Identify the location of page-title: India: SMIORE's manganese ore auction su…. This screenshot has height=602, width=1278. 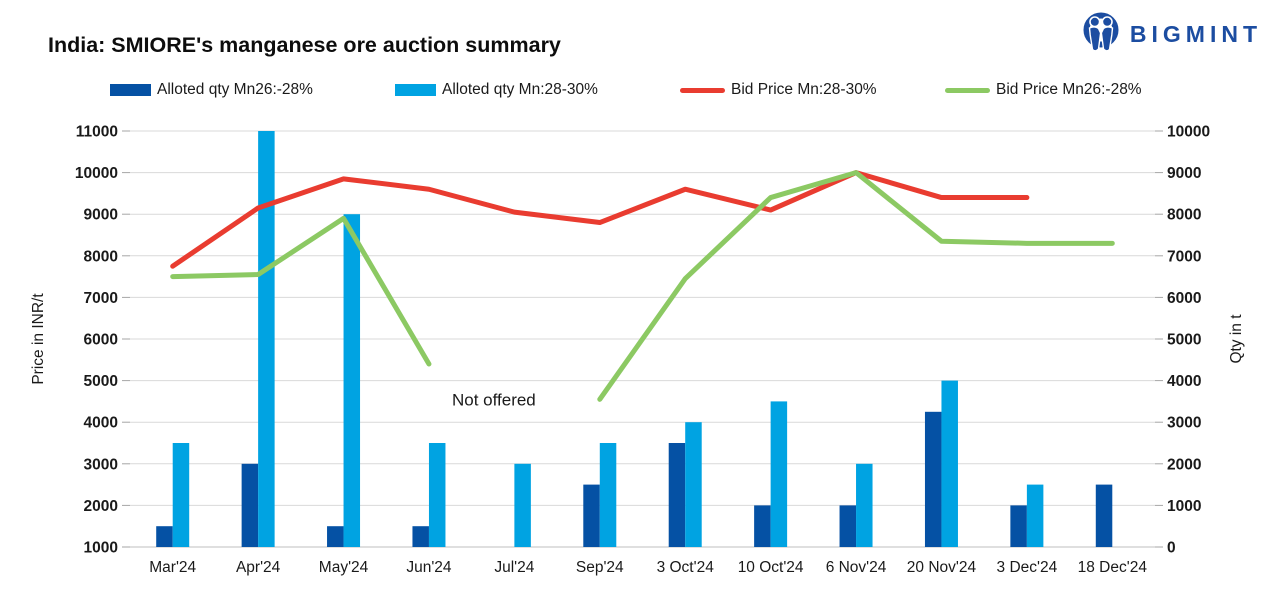
(304, 45).